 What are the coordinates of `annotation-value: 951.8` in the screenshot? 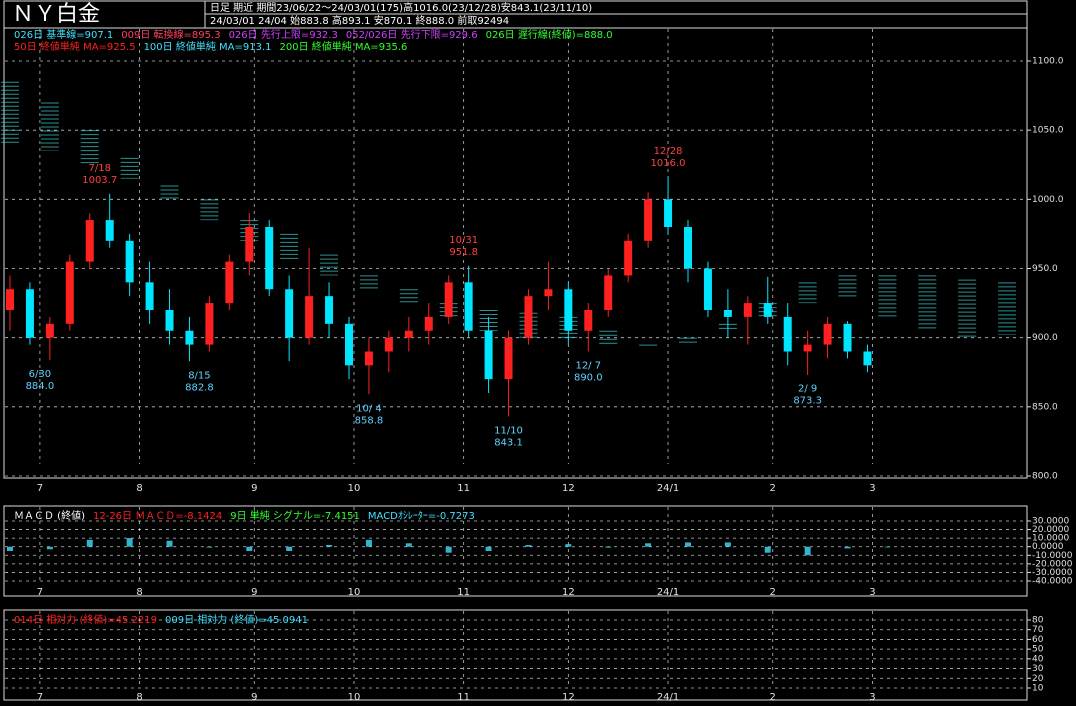 It's located at (463, 252).